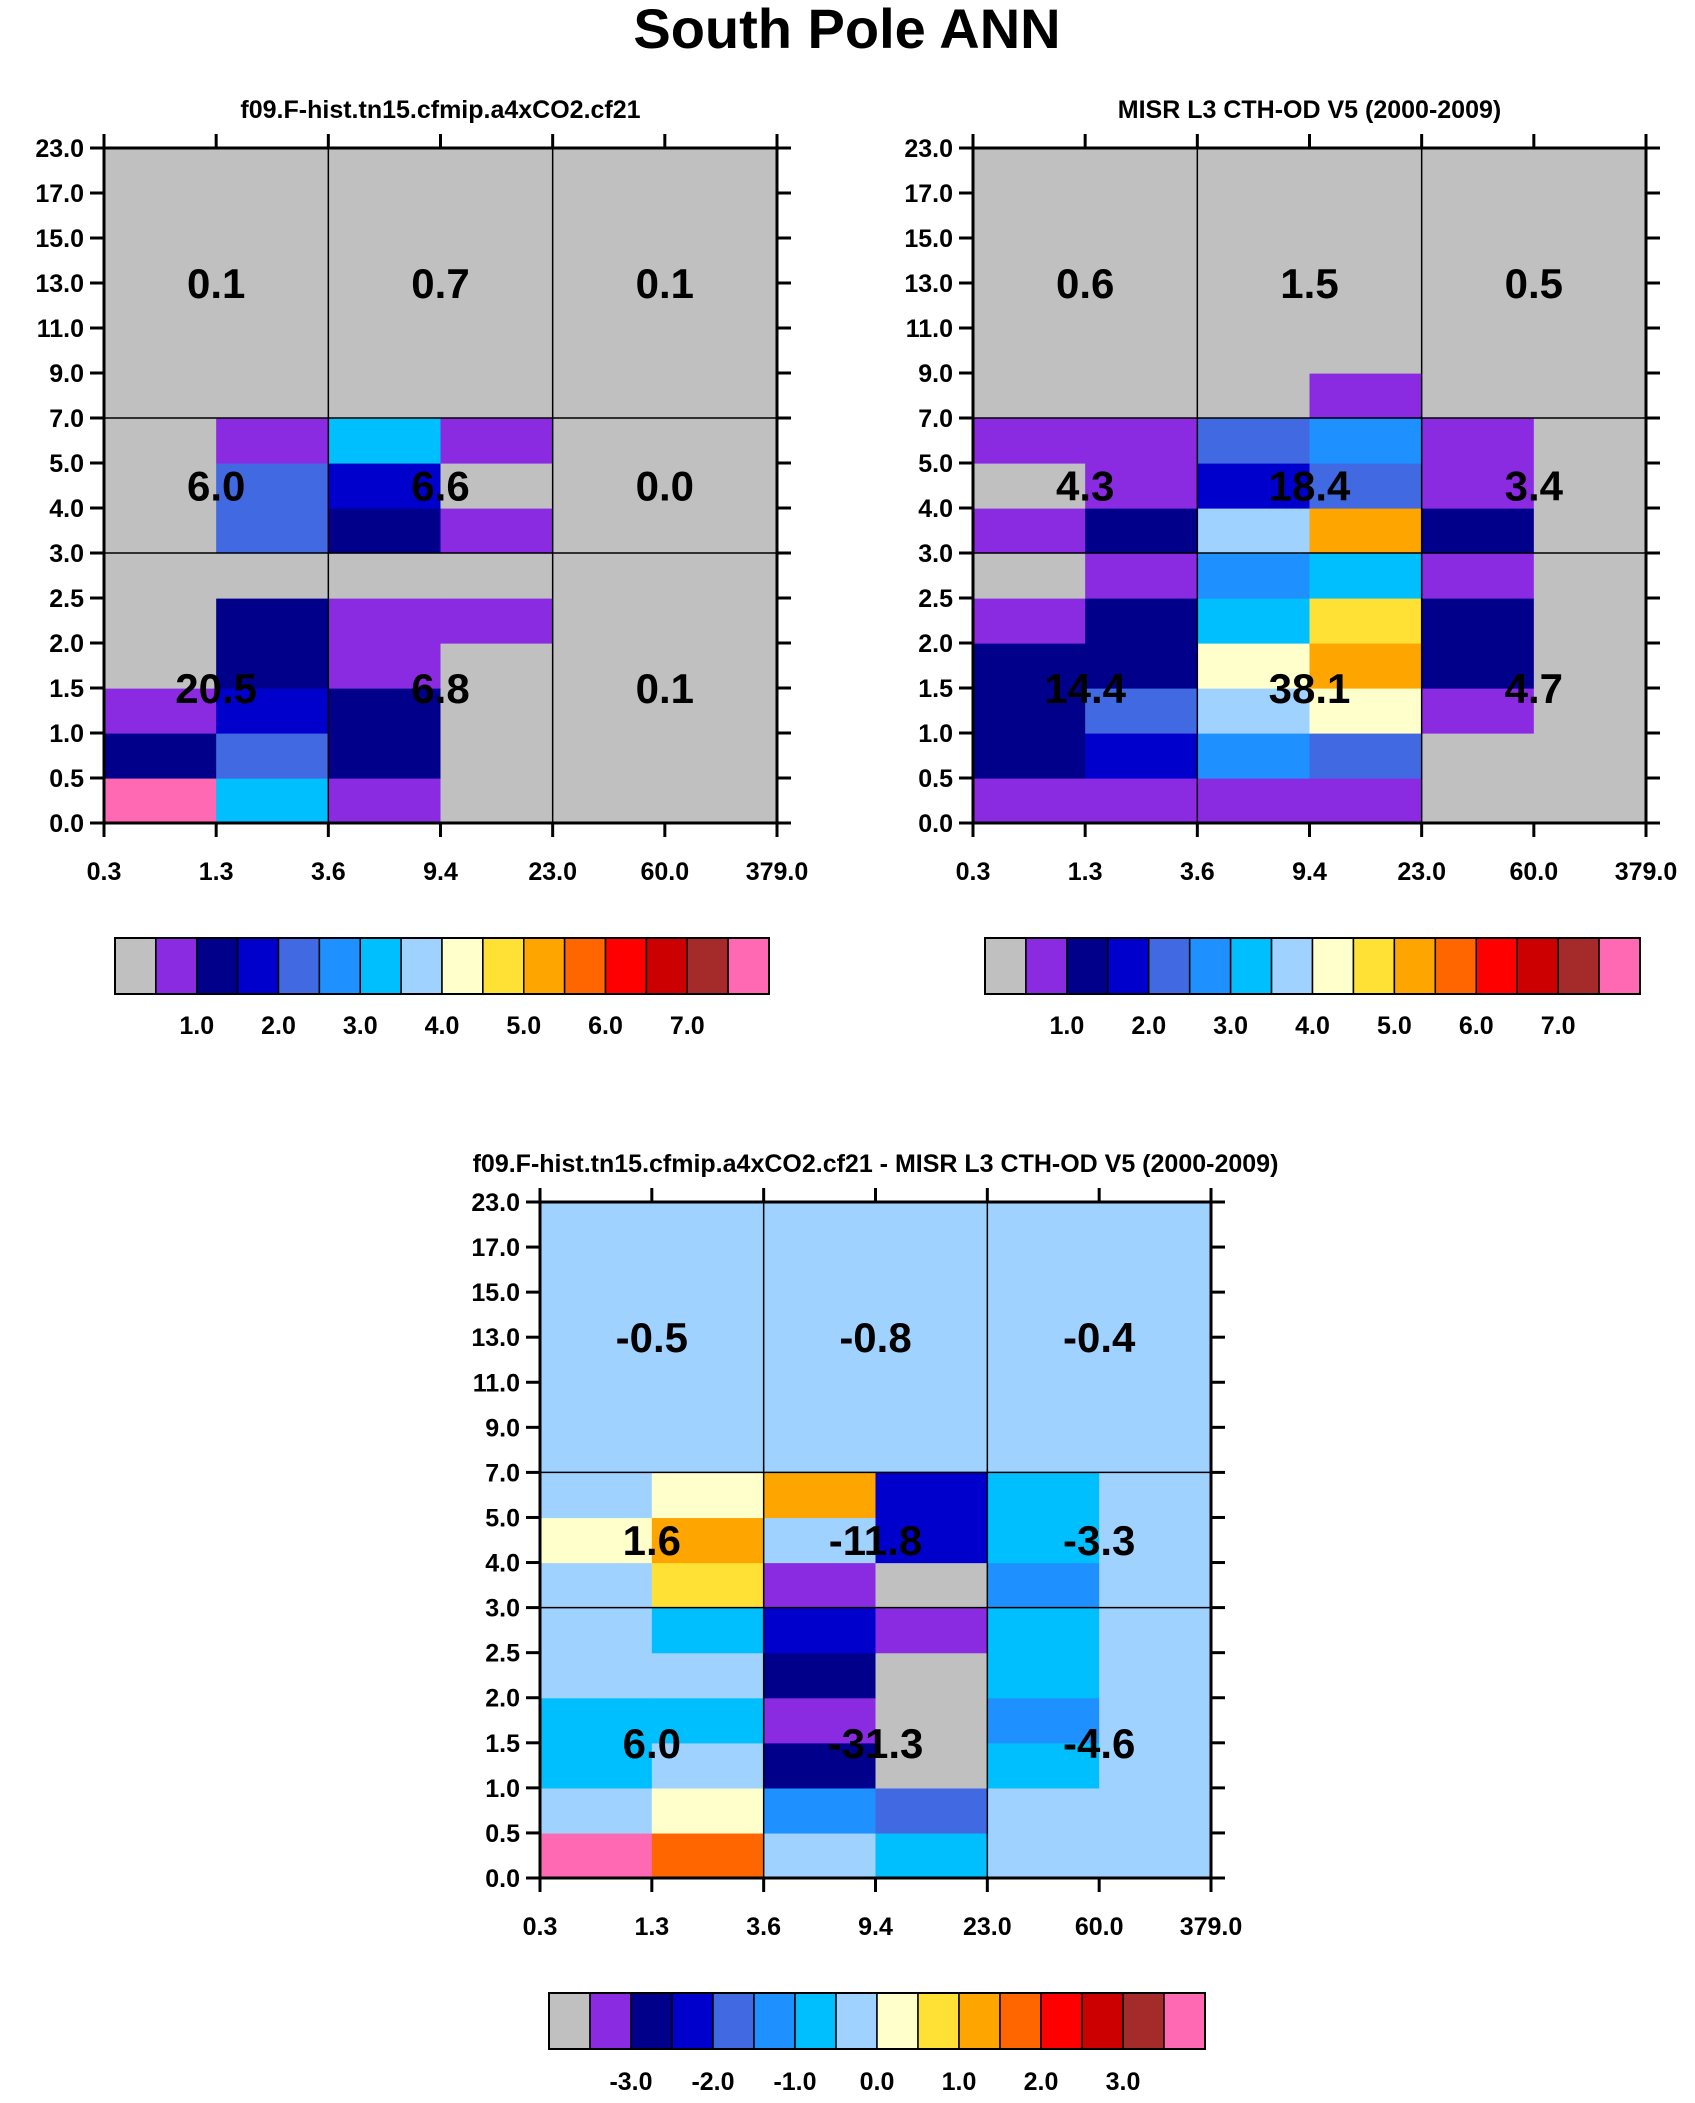  What do you see at coordinates (1310, 688) in the screenshot?
I see `cell-annotation: 38.1` at bounding box center [1310, 688].